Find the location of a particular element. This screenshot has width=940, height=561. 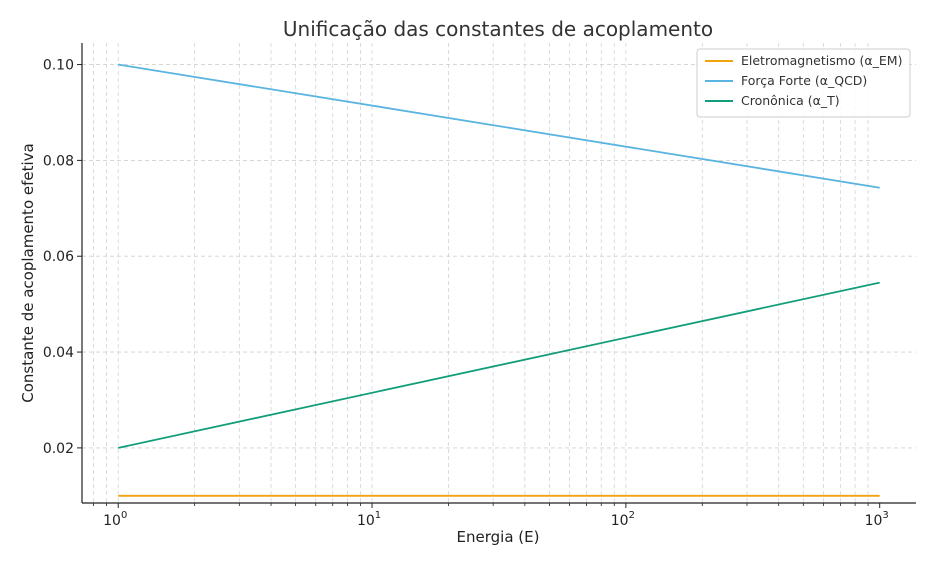

y-tick-label: 0.06 is located at coordinates (58, 257).